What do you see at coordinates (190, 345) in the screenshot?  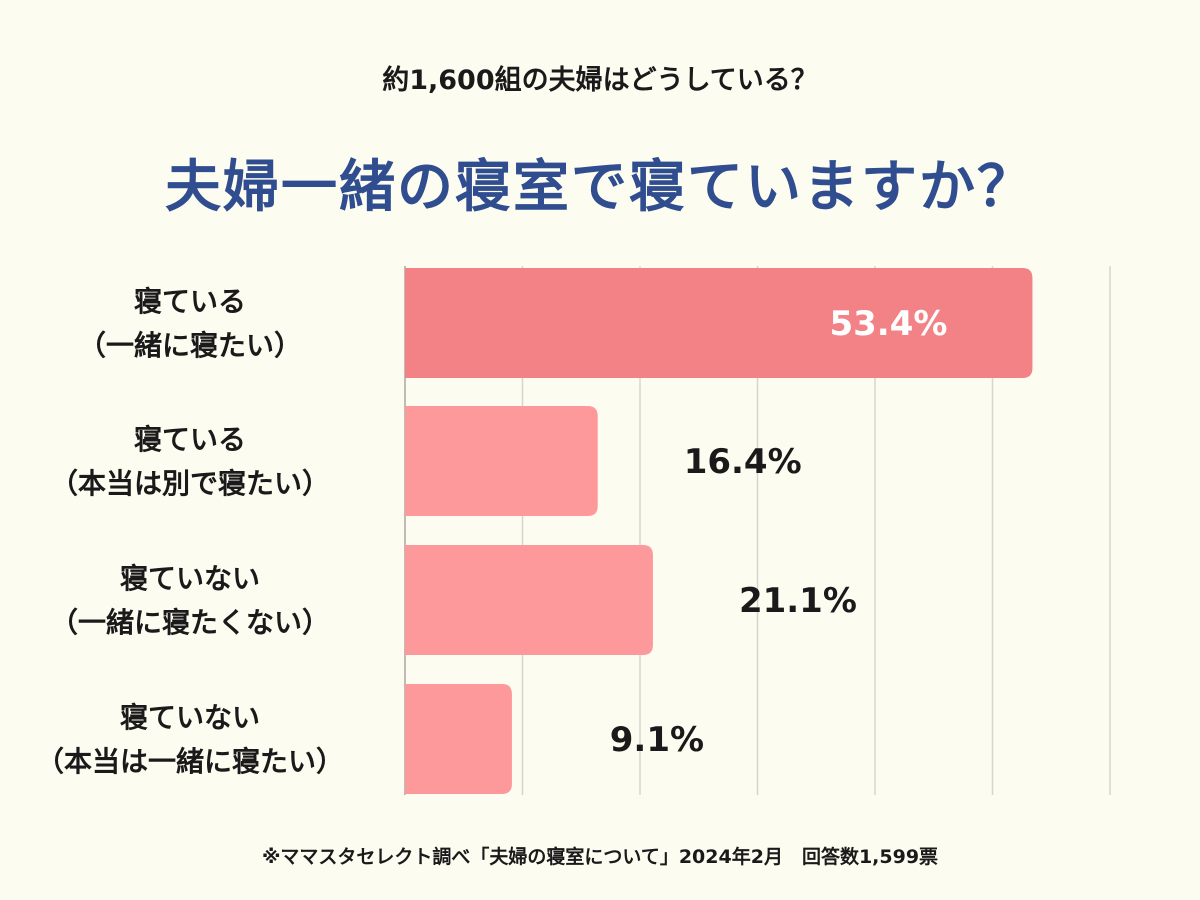 I see `category-label: （一緒に寝たい）` at bounding box center [190, 345].